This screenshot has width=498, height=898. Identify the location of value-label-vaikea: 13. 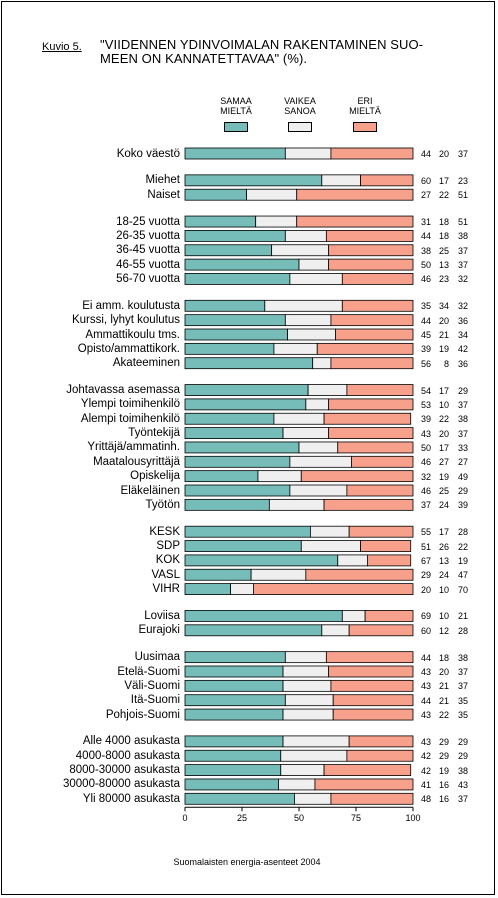
(443, 265).